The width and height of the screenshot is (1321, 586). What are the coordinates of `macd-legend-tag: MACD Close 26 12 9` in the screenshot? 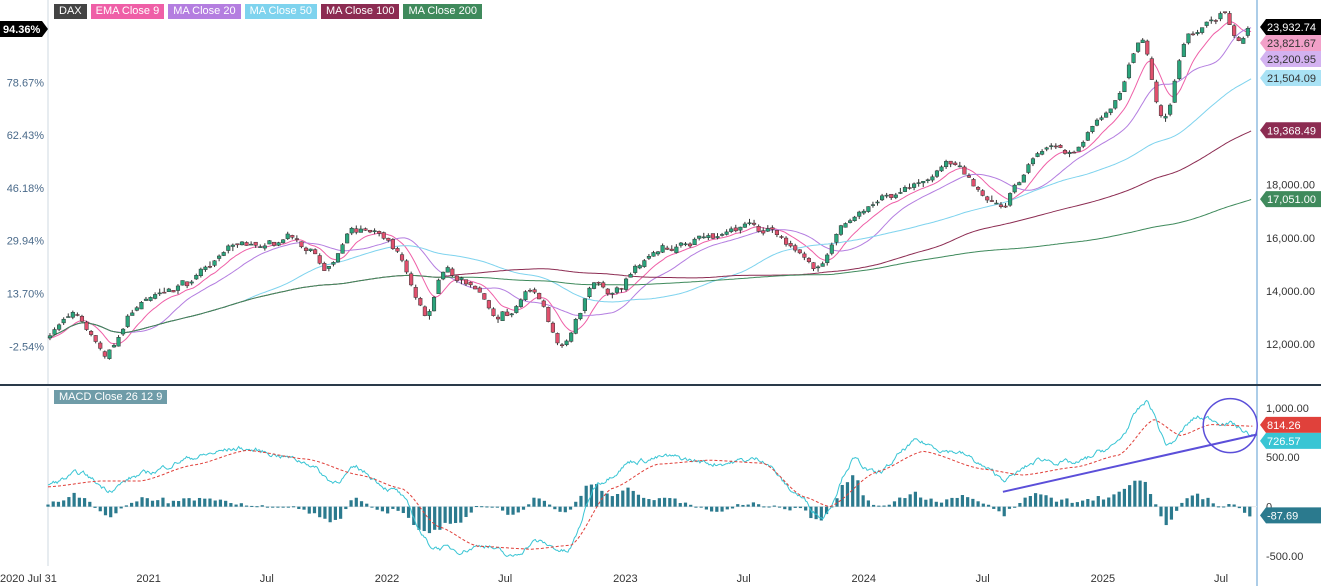 It's located at (111, 397).